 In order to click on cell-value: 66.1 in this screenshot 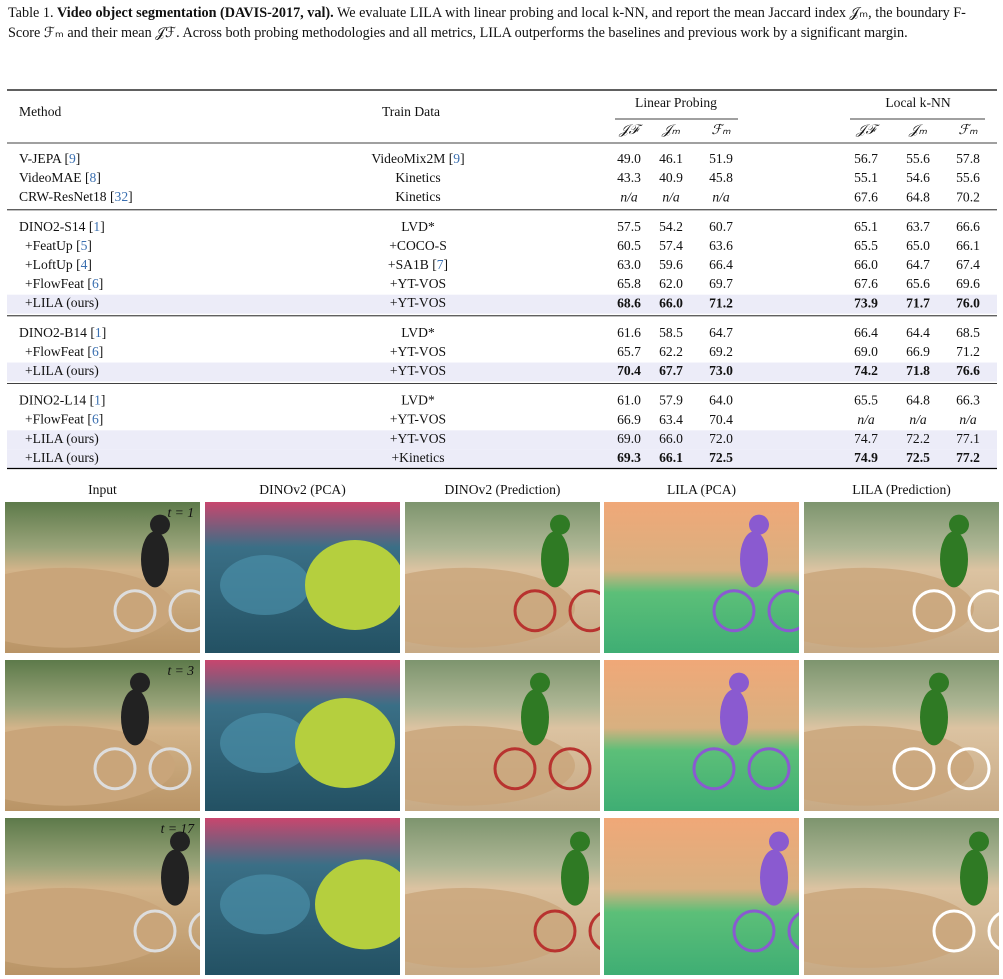, I will do `click(968, 245)`.